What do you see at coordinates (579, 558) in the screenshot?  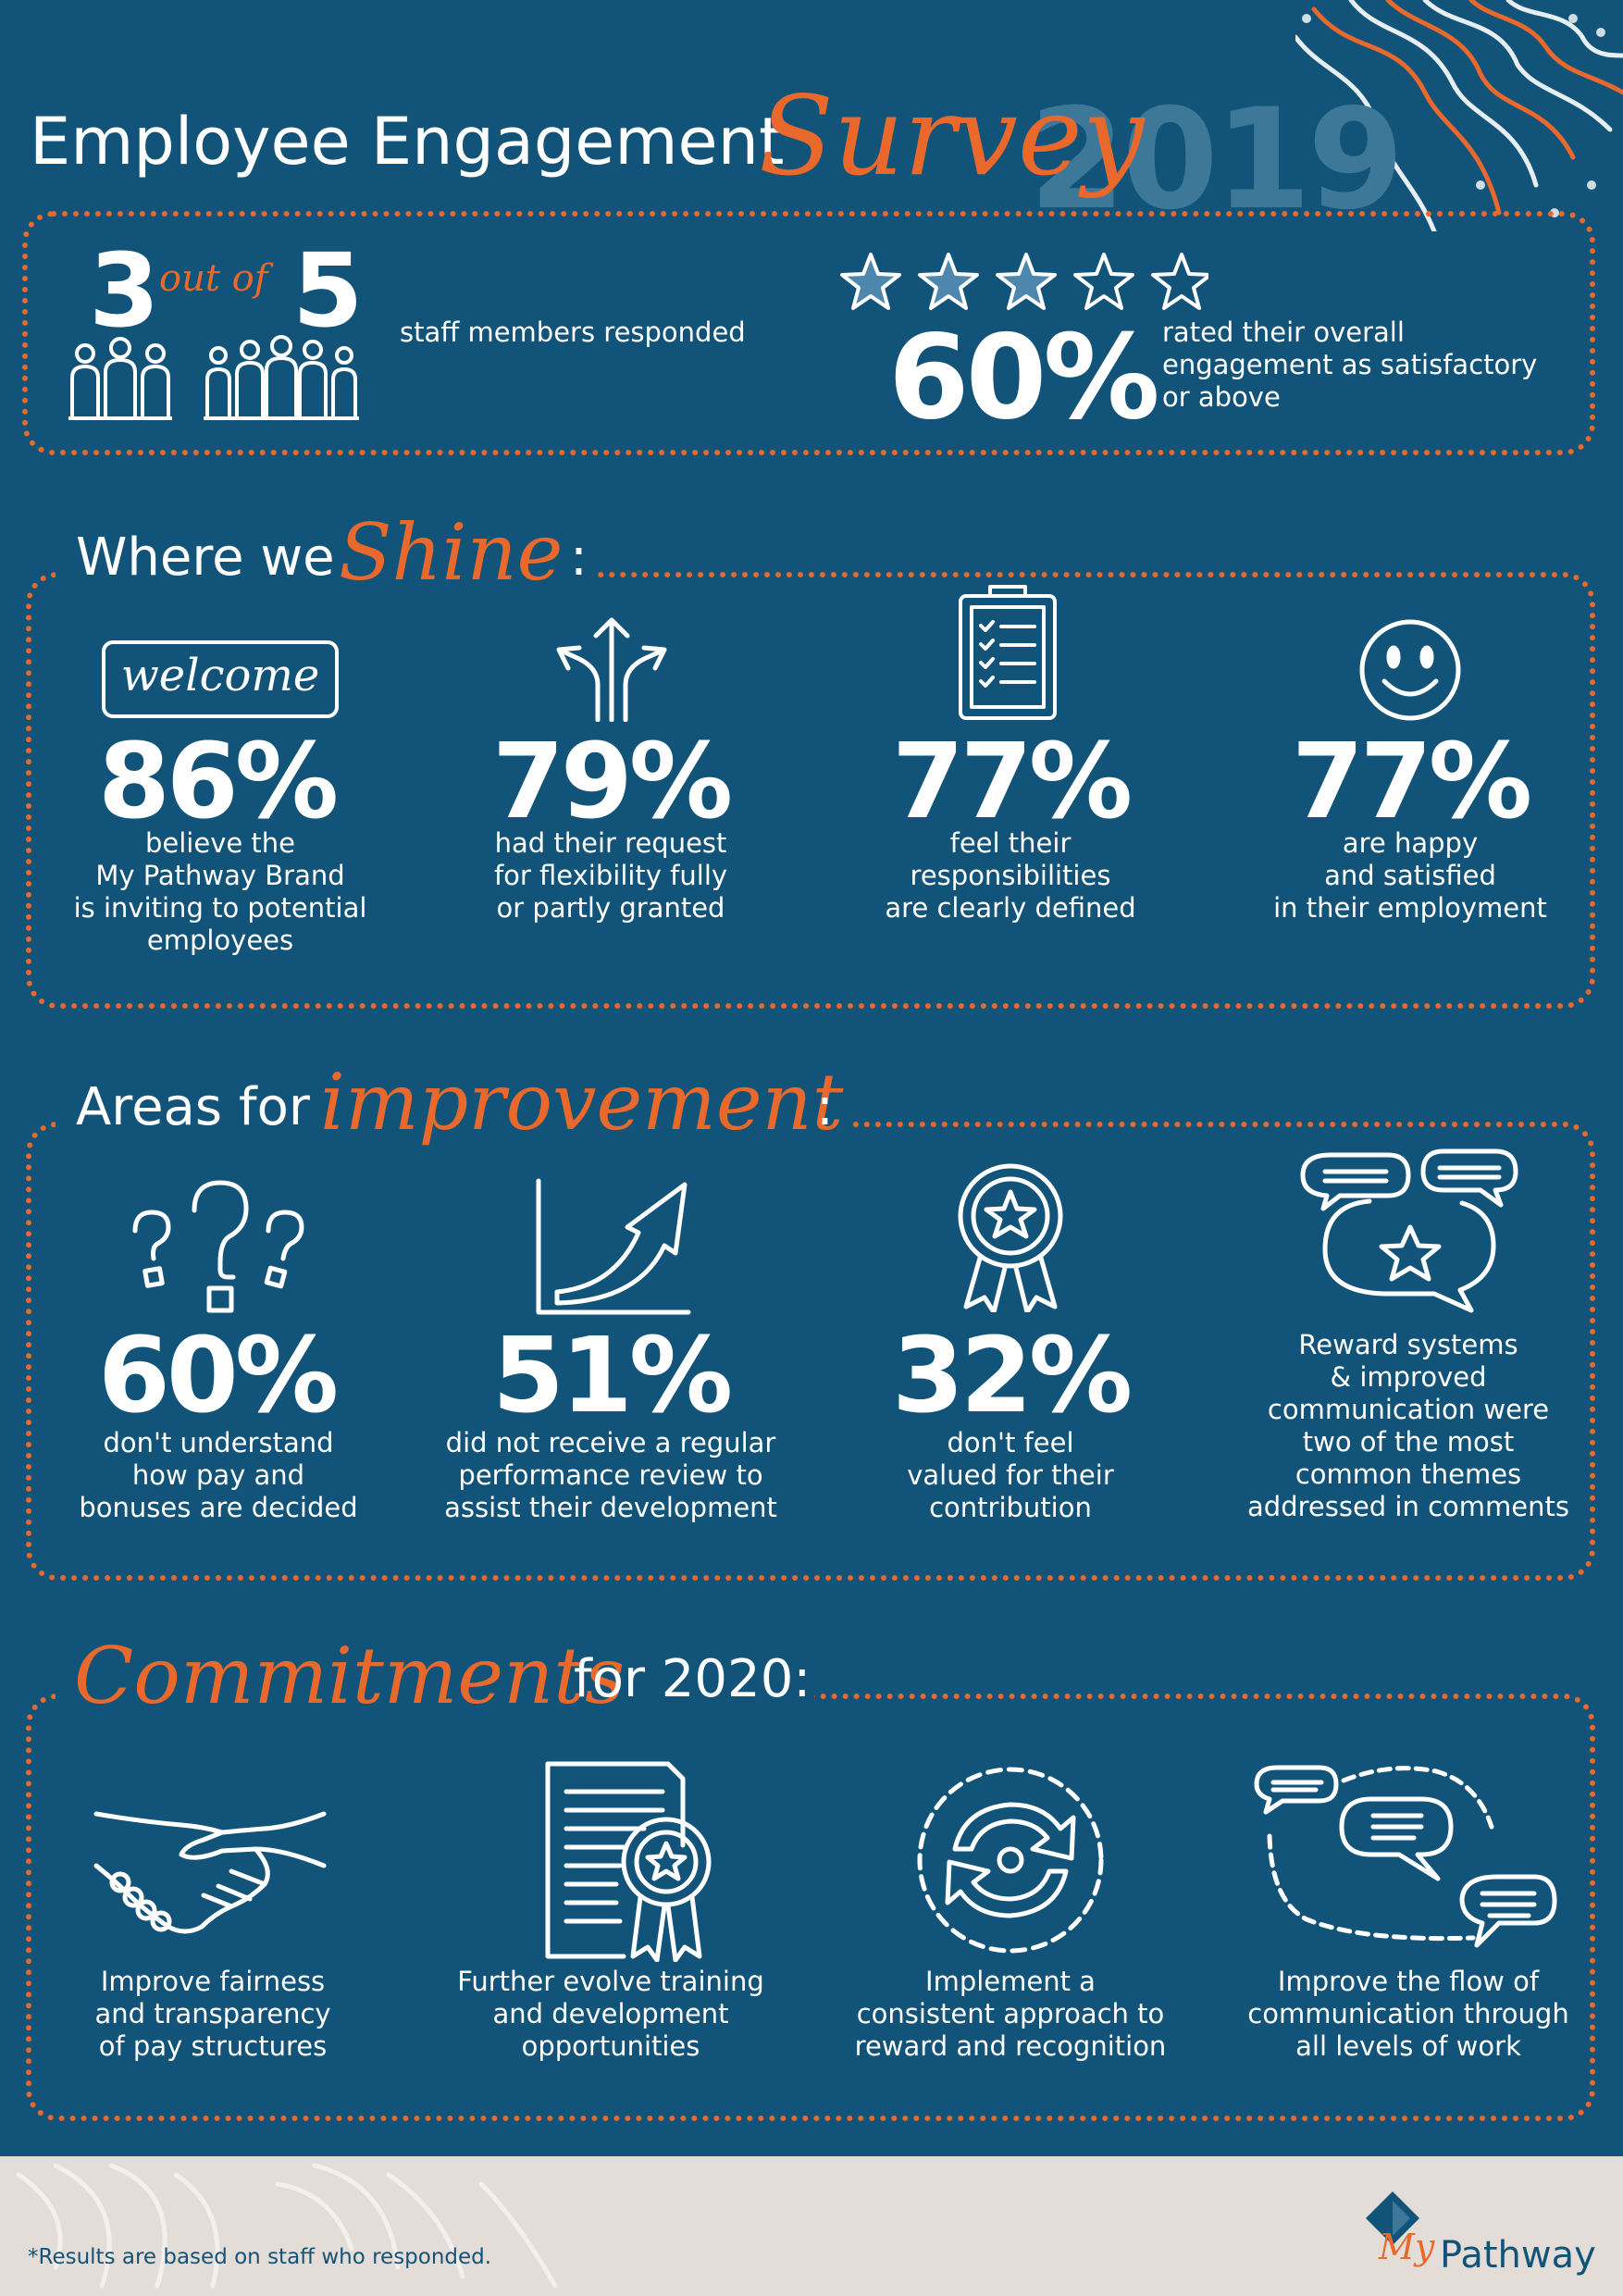 I see `shine-colon: :` at bounding box center [579, 558].